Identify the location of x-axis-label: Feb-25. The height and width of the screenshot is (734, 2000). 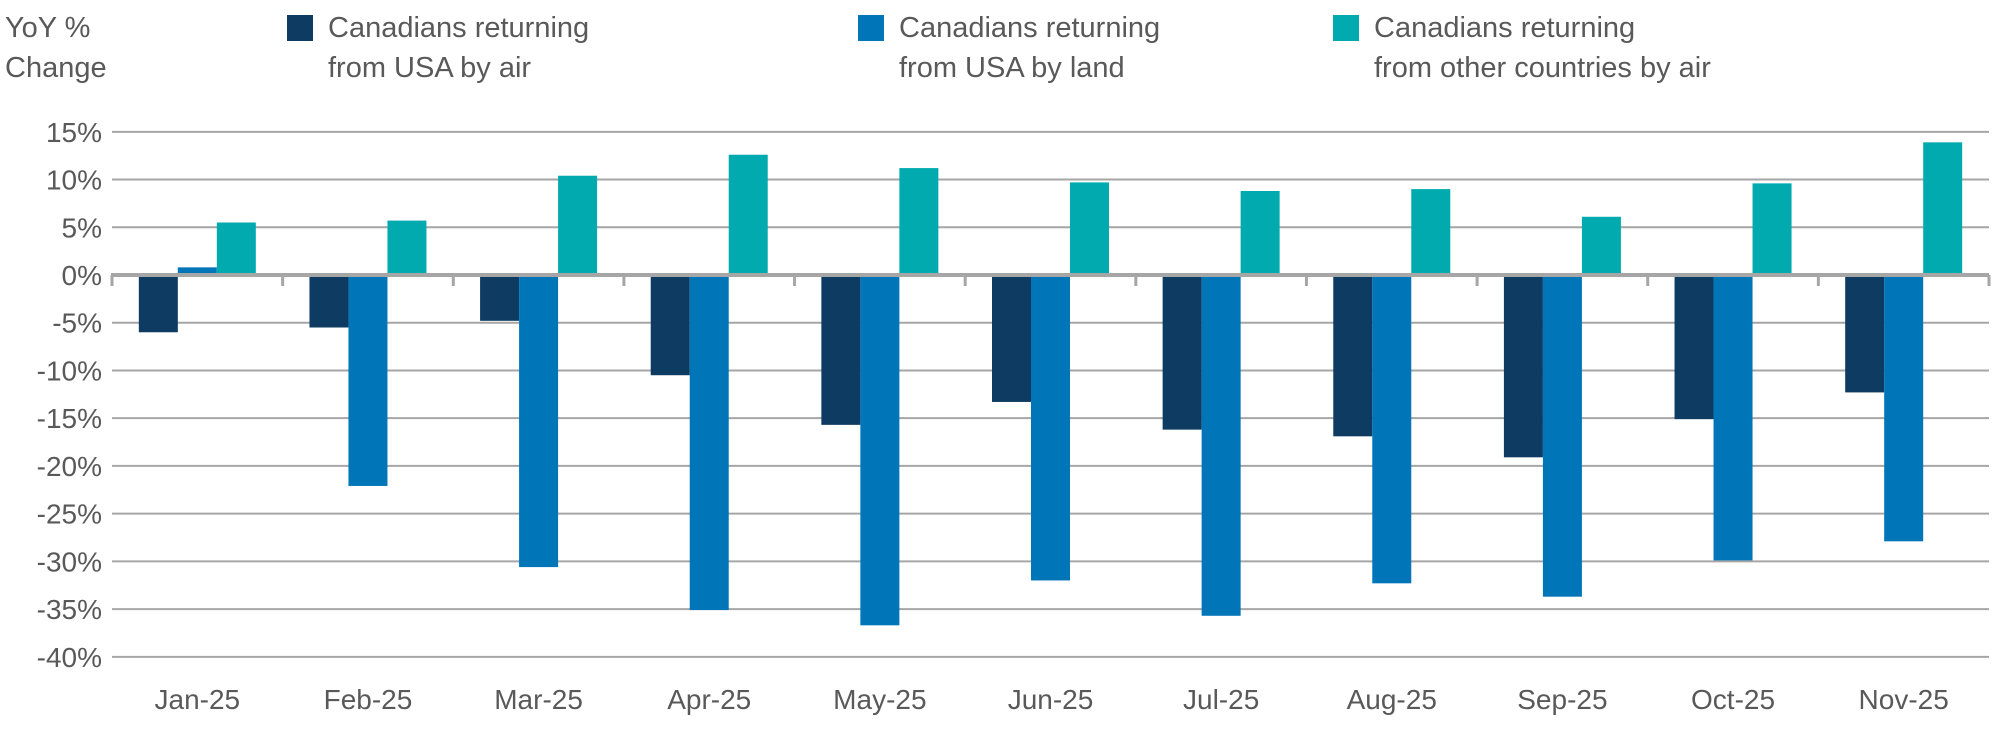
(368, 699).